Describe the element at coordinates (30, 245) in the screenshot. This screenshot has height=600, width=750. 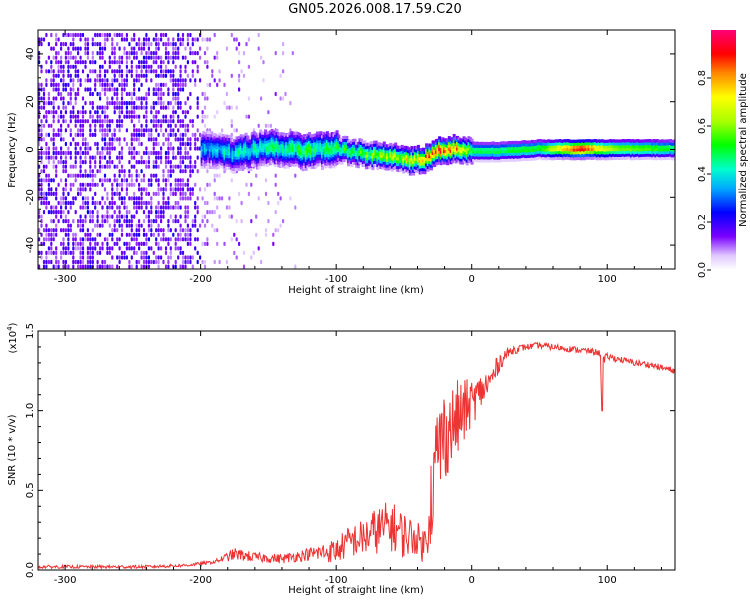
I see `y-tick-label: -40` at that location.